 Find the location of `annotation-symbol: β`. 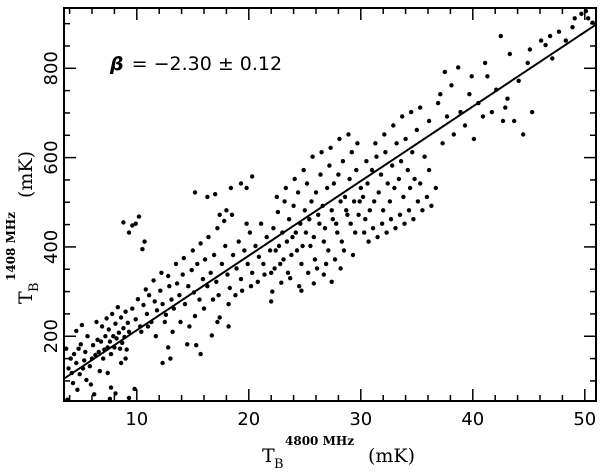

annotation-symbol: β is located at coordinates (116, 64).